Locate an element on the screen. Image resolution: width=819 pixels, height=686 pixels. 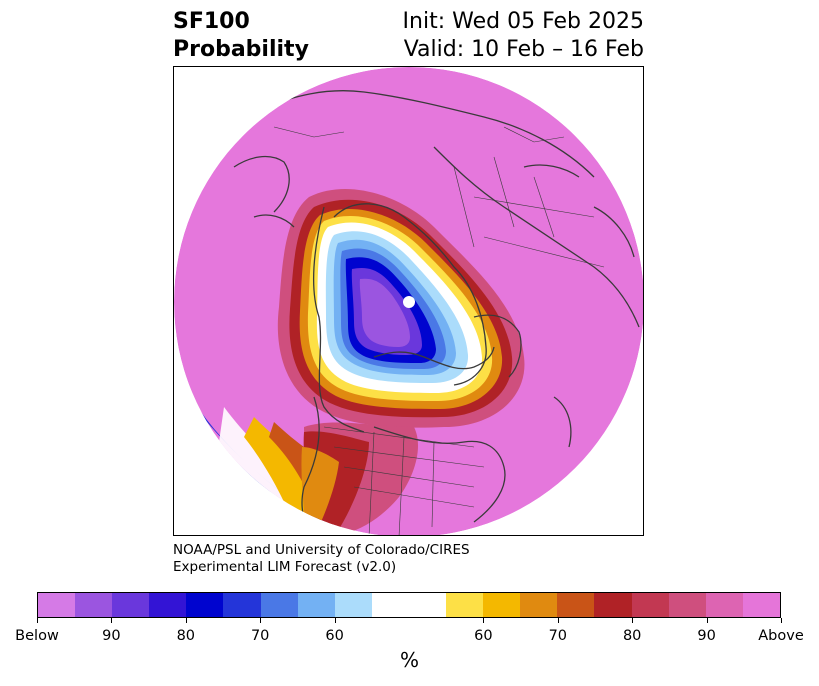
north-pole-marker is located at coordinates (409, 302).